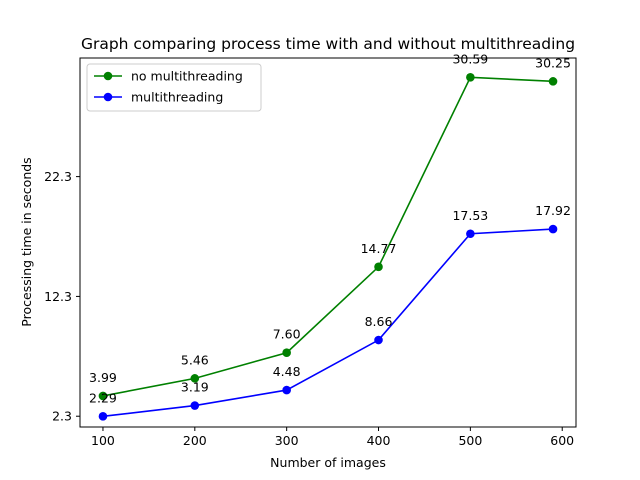 The height and width of the screenshot is (480, 640). I want to click on data-label: 3.99, so click(103, 377).